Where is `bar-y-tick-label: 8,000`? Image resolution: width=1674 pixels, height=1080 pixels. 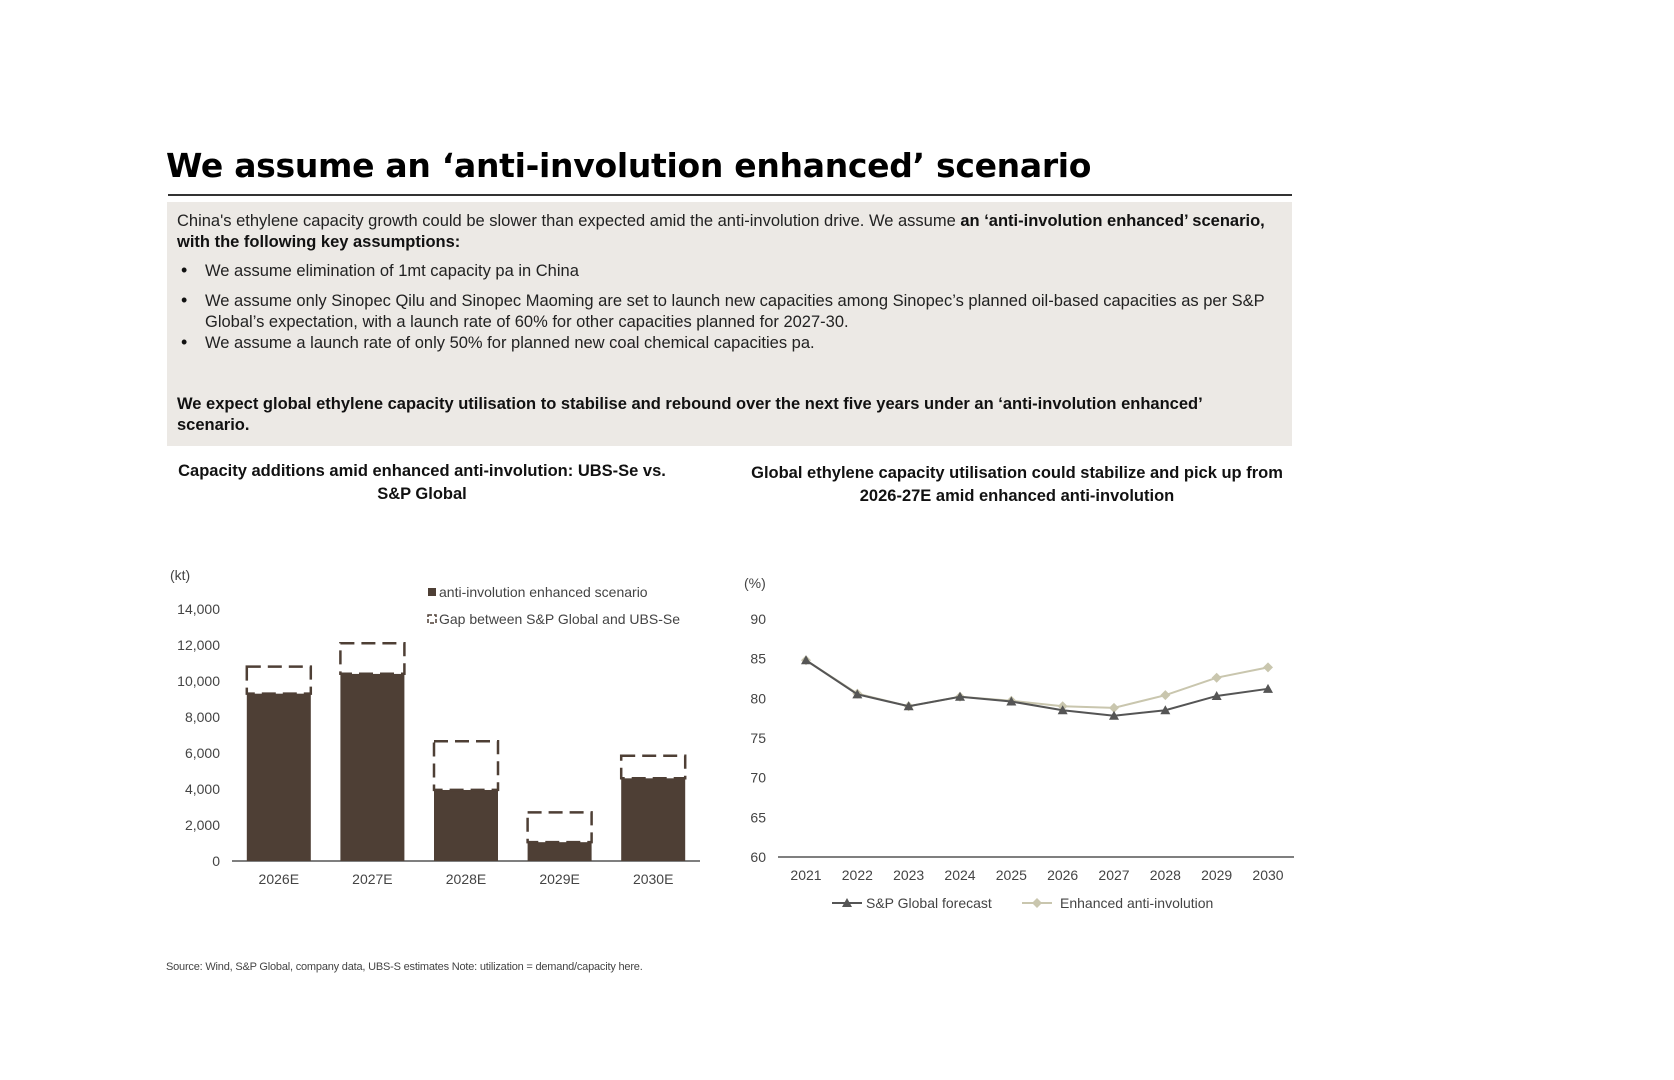
bar-y-tick-label: 8,000 is located at coordinates (202, 717).